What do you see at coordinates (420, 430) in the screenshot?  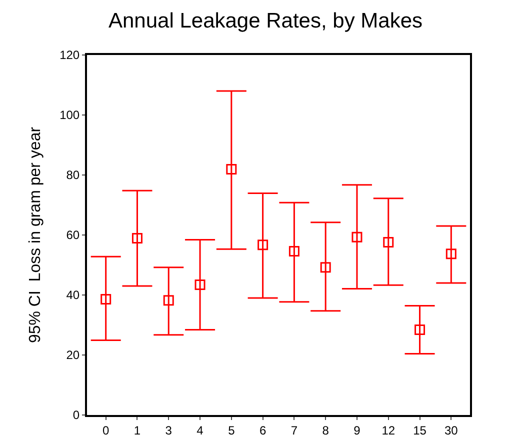 I see `x-tick-label: 15` at bounding box center [420, 430].